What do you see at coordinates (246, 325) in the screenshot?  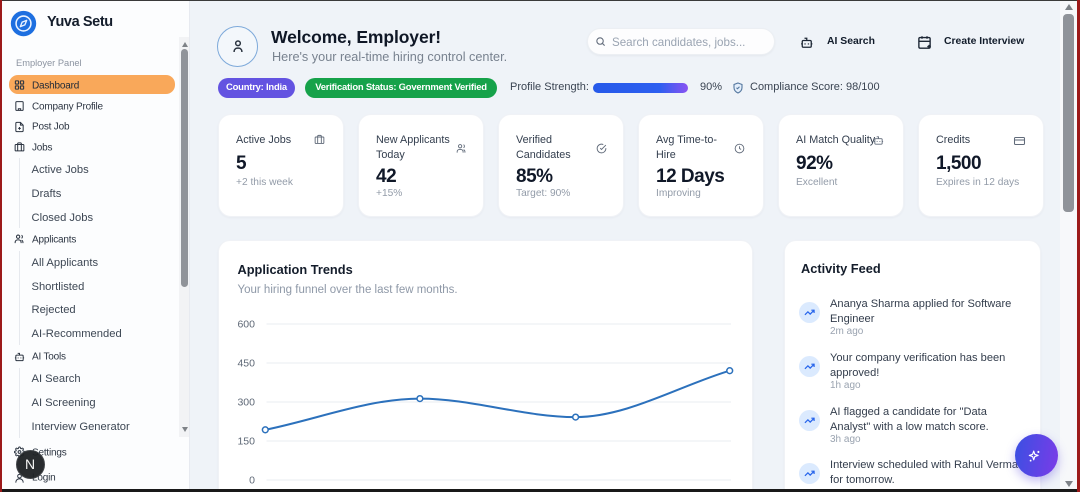 I see `svg-text: 600` at bounding box center [246, 325].